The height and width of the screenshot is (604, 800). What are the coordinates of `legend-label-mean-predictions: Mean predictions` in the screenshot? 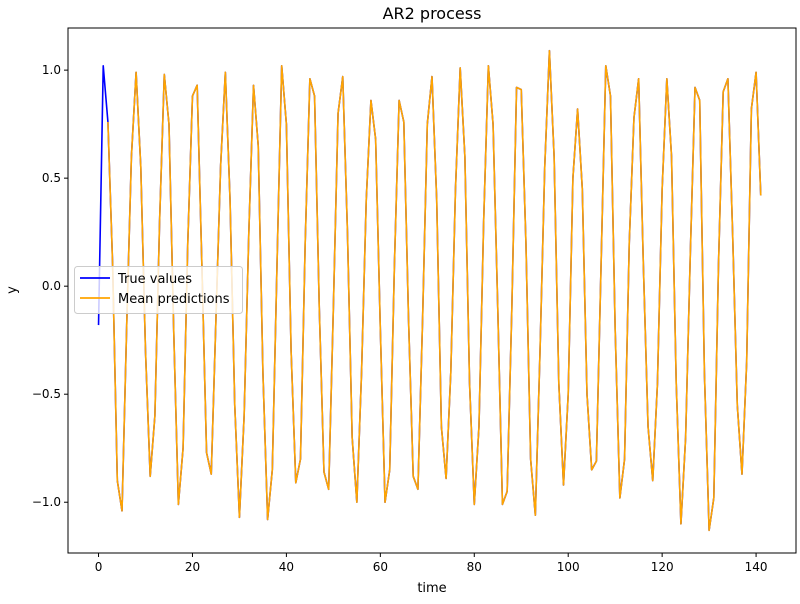 It's located at (174, 299).